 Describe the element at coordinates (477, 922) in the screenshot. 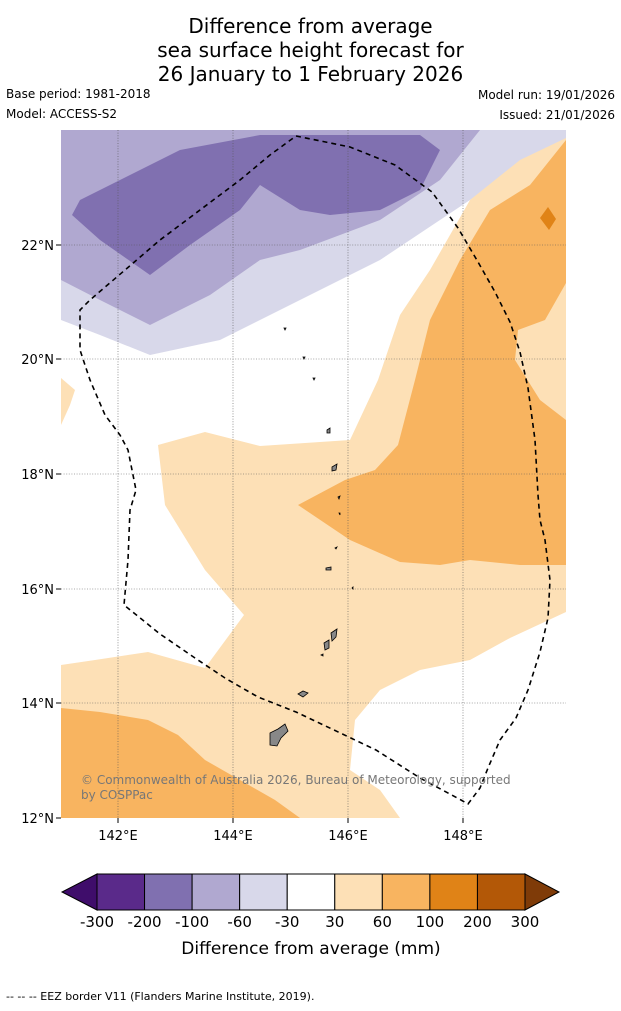

I see `colorbar-tick-label: 200` at that location.